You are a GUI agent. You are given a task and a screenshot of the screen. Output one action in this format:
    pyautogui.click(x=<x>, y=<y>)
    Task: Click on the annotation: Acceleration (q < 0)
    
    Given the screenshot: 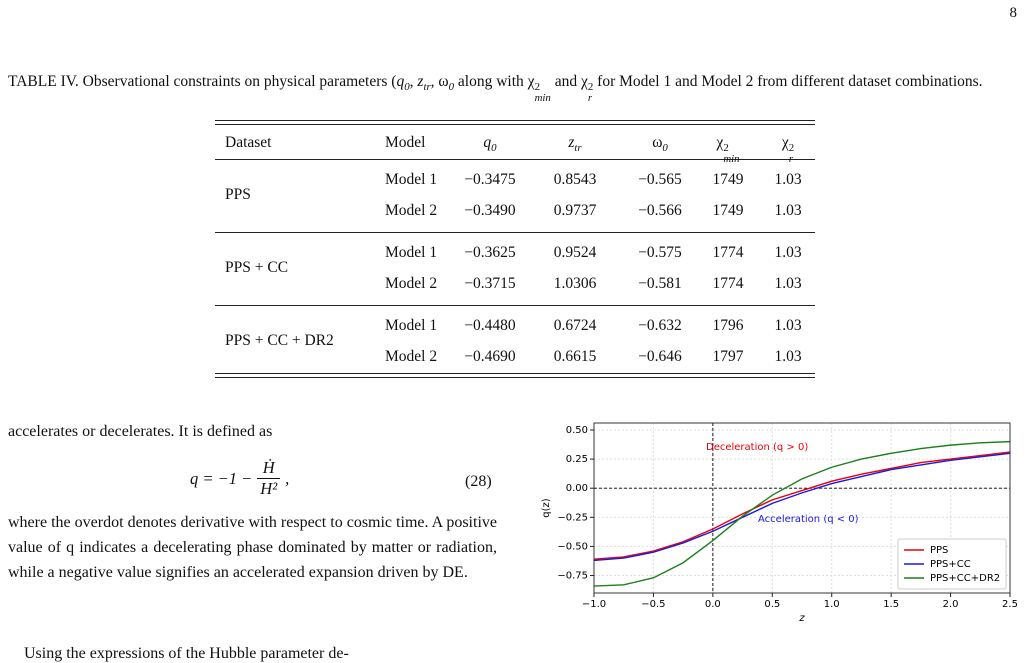 What is the action you would take?
    pyautogui.click(x=808, y=519)
    